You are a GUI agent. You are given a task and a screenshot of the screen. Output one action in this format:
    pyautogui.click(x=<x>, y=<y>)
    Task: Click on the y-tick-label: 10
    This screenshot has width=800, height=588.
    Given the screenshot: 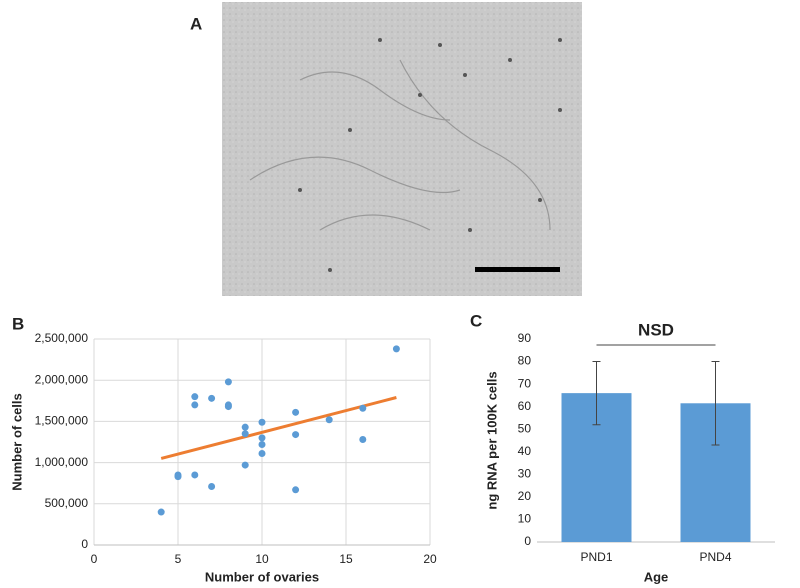 What is the action you would take?
    pyautogui.click(x=525, y=519)
    